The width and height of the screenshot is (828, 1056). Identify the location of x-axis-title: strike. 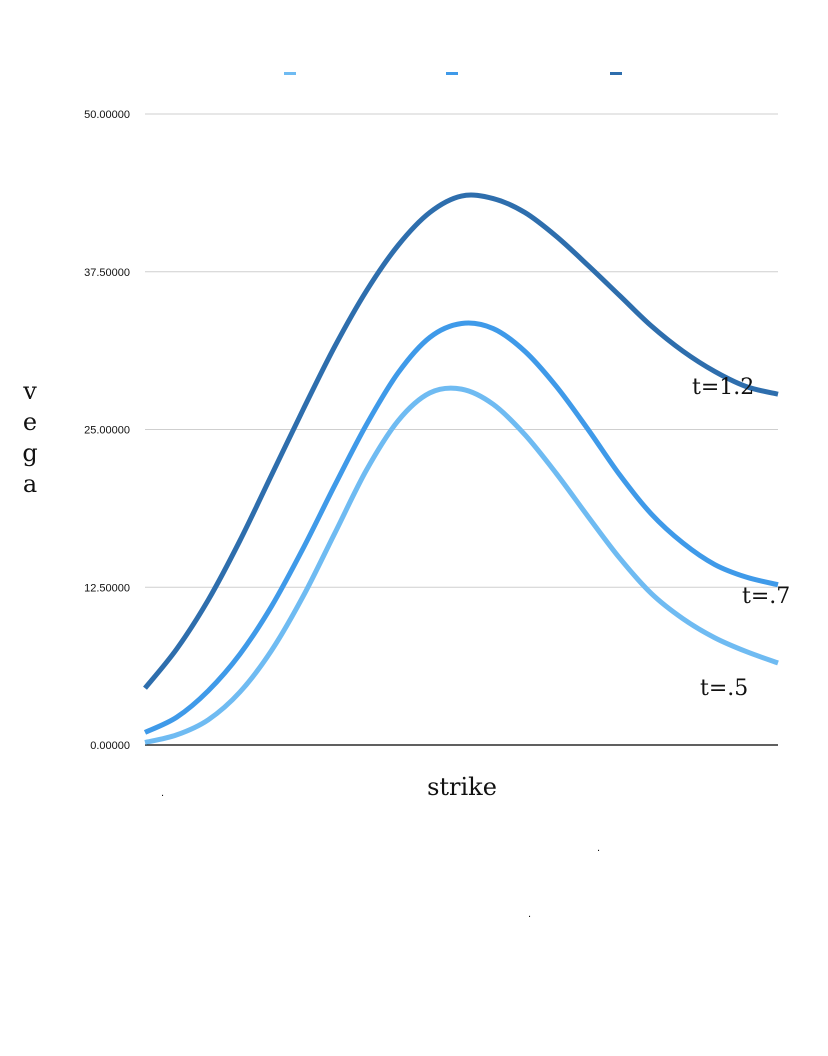
(462, 787).